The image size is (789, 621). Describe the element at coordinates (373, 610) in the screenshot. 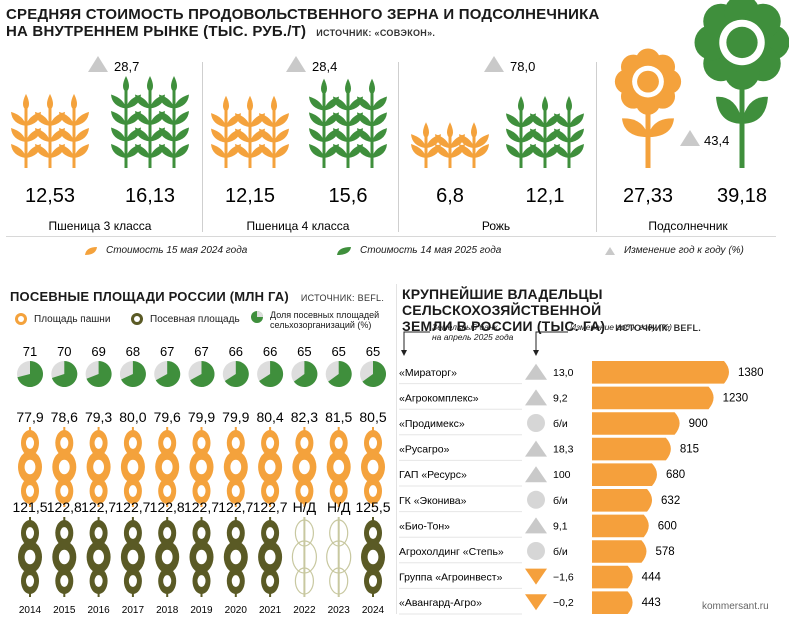

I see `year-label: 2024` at that location.